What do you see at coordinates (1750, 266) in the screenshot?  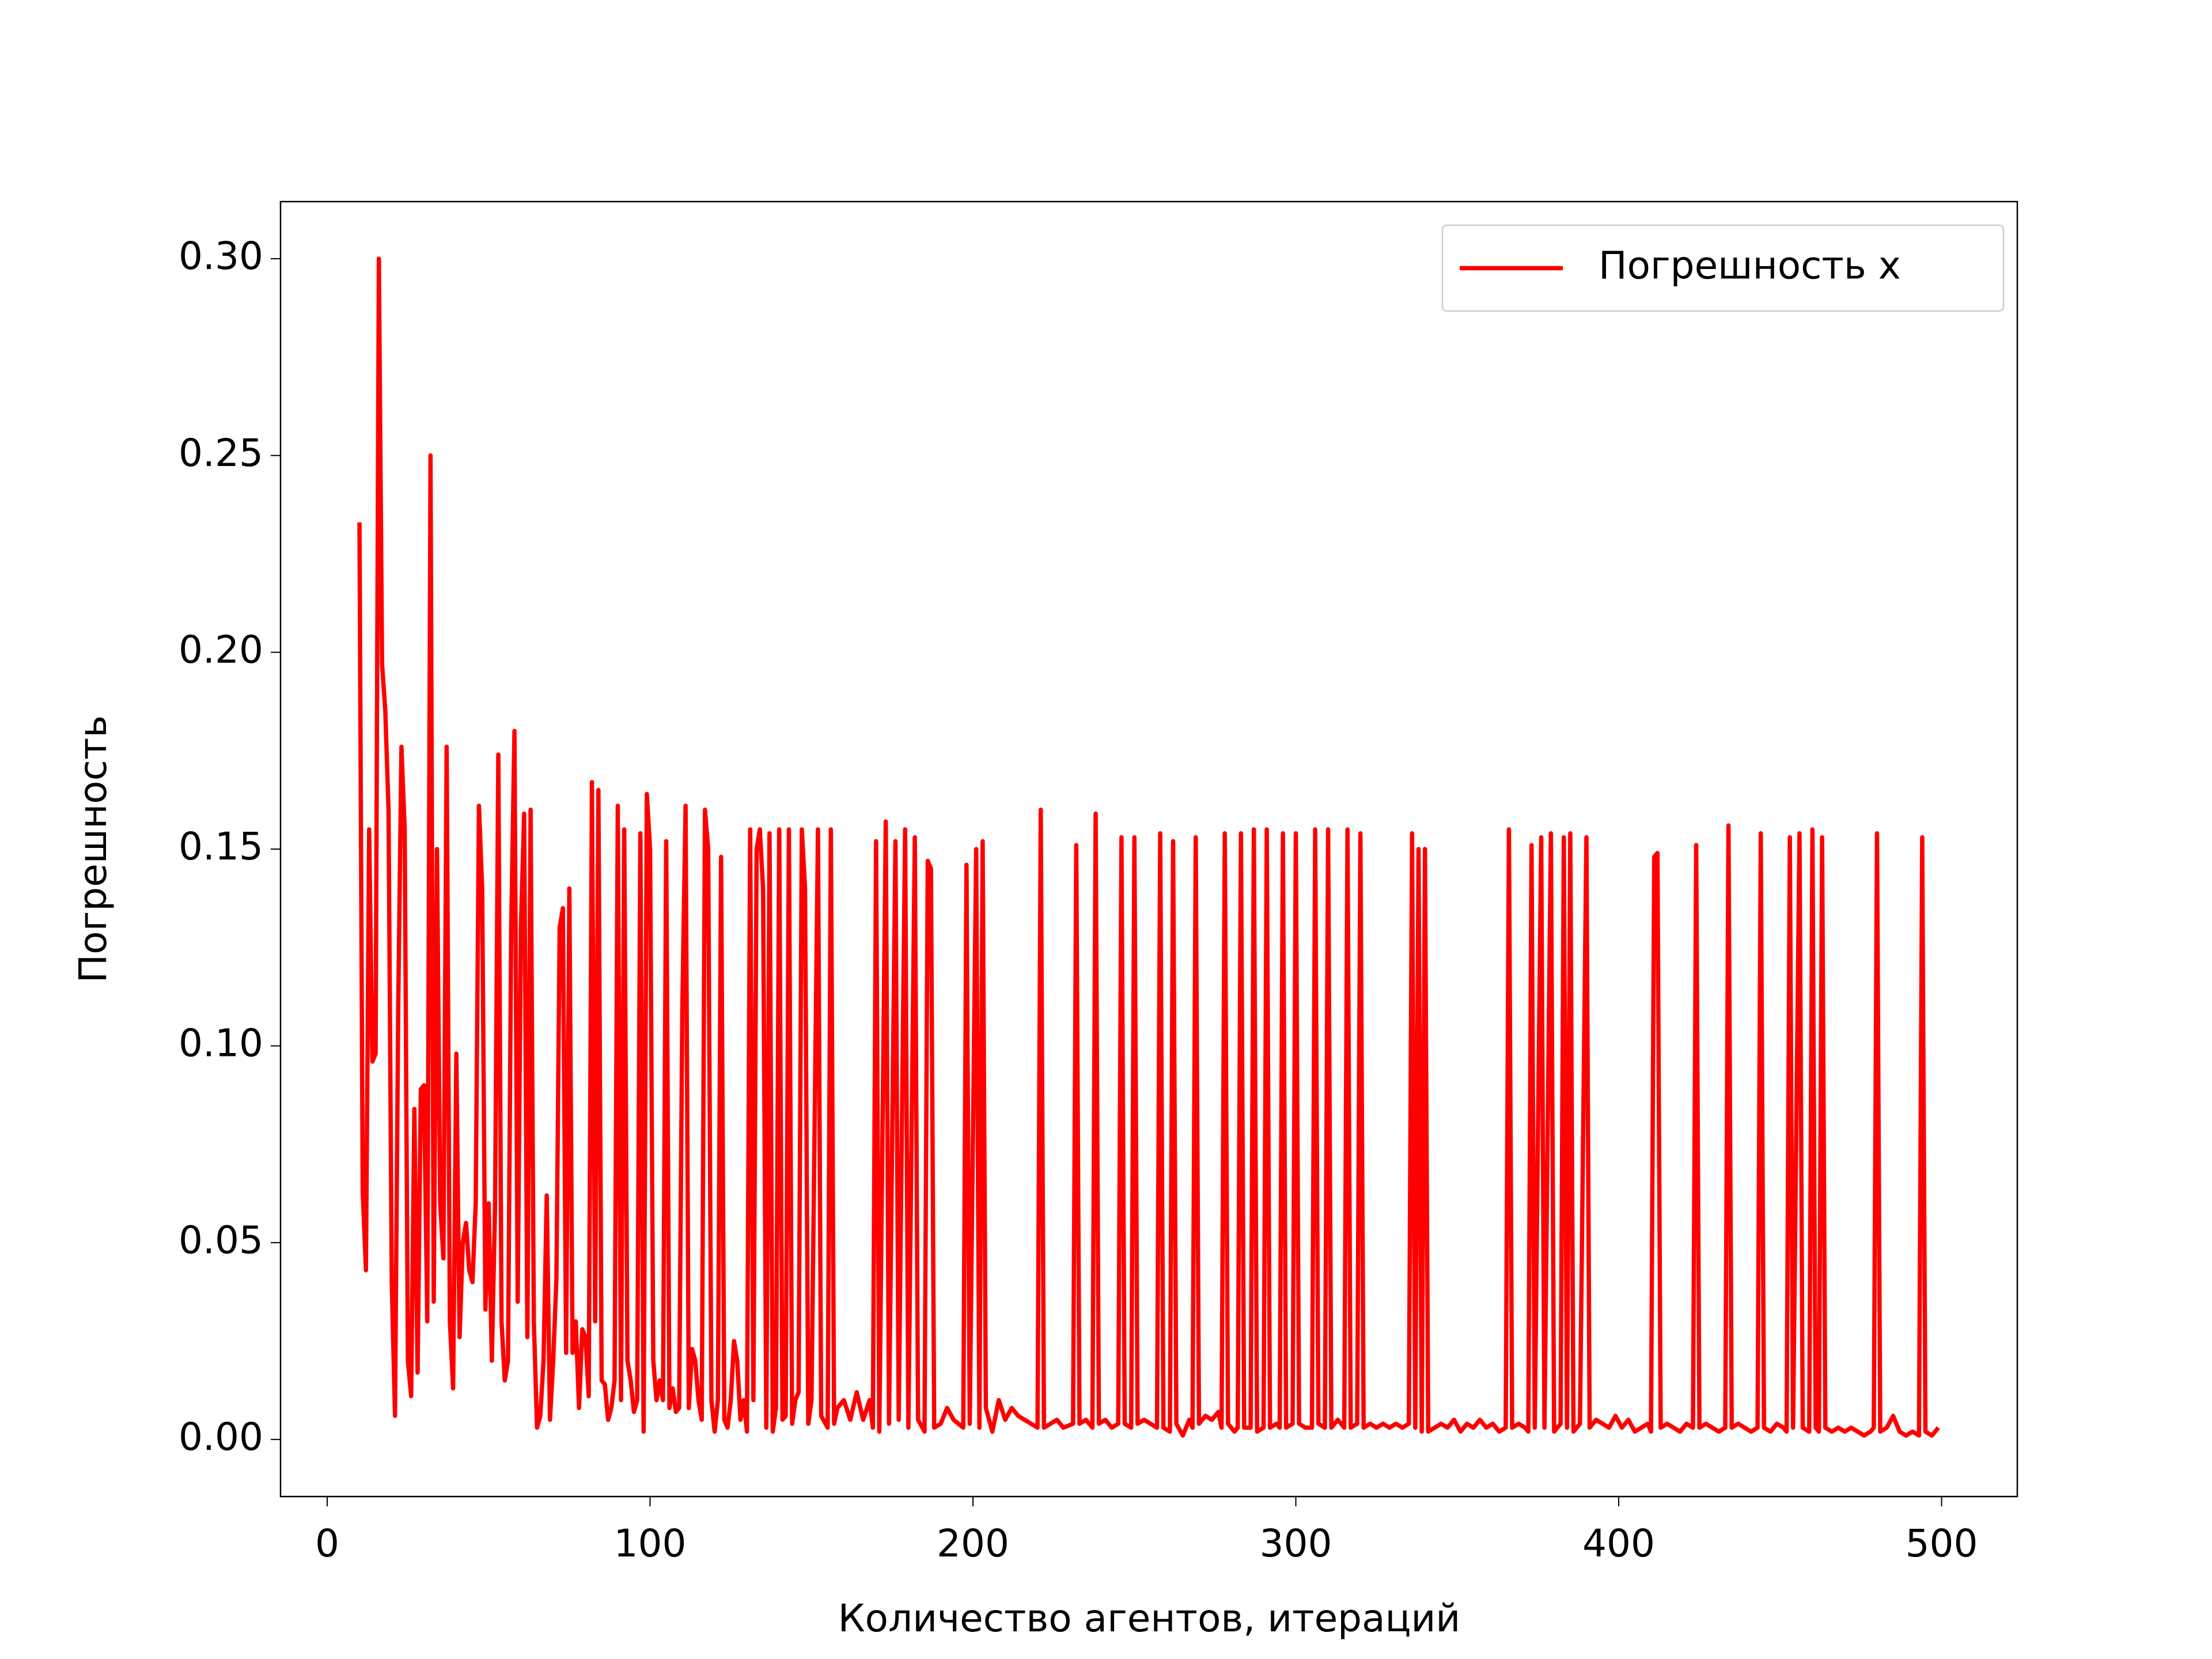 I see `legend-label: Погрешность x` at bounding box center [1750, 266].